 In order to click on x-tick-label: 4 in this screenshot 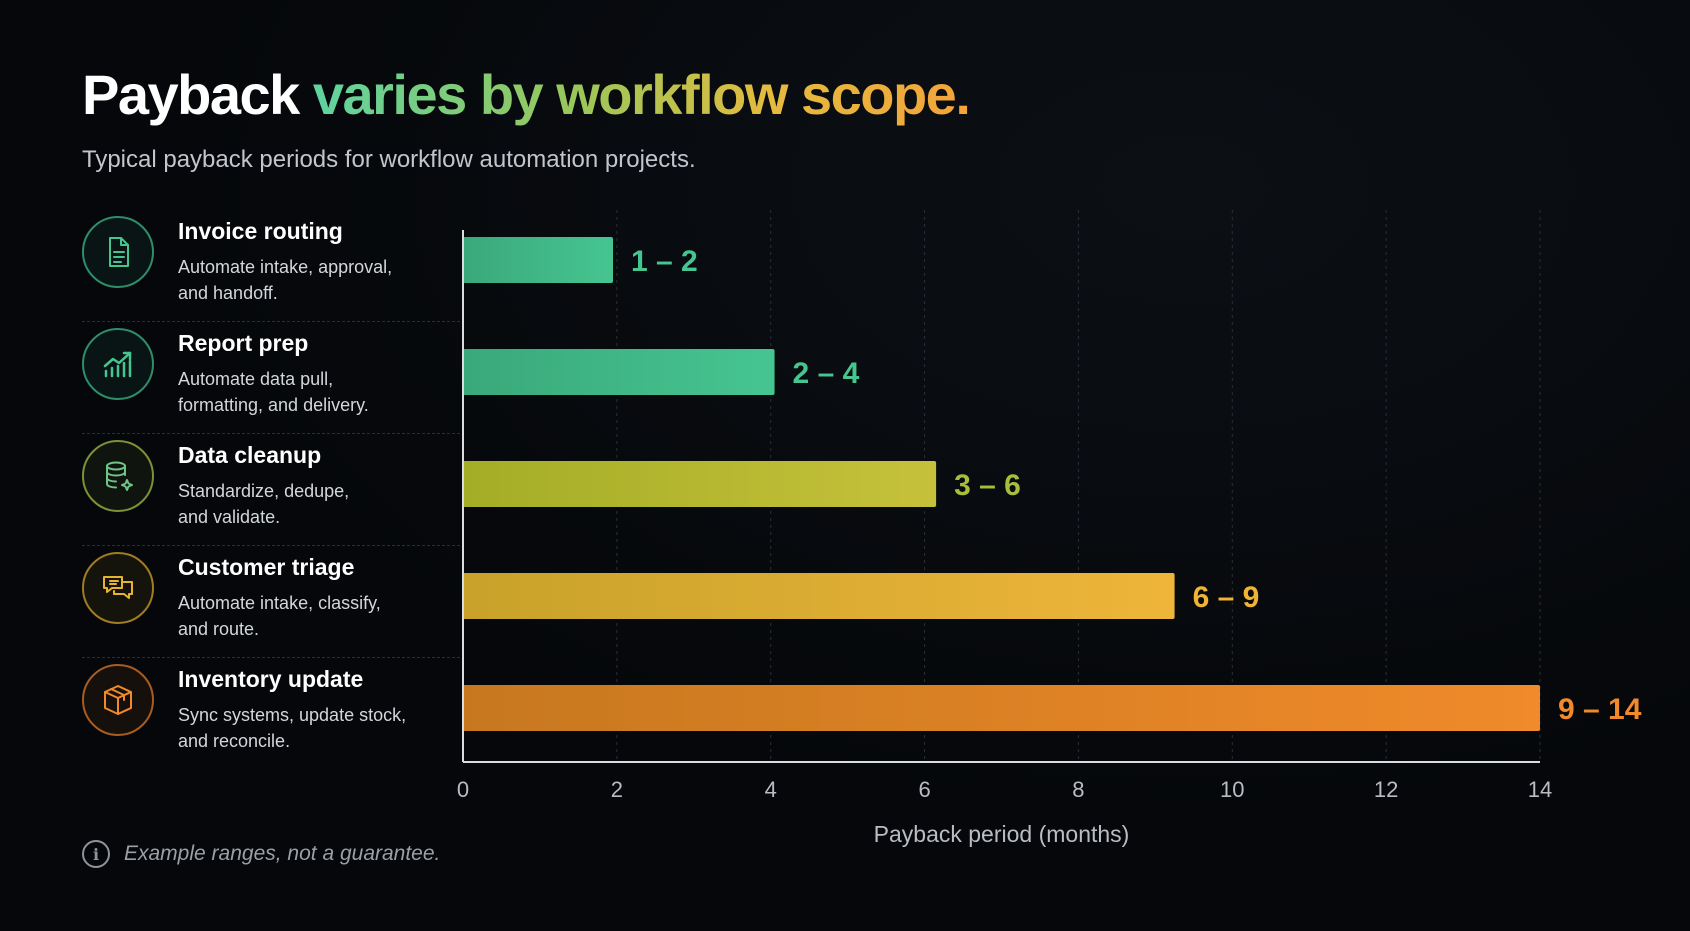, I will do `click(771, 789)`.